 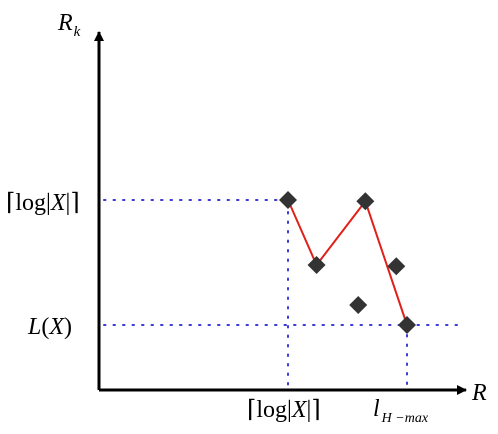 I want to click on y-axis-label: Rk, so click(x=69, y=25).